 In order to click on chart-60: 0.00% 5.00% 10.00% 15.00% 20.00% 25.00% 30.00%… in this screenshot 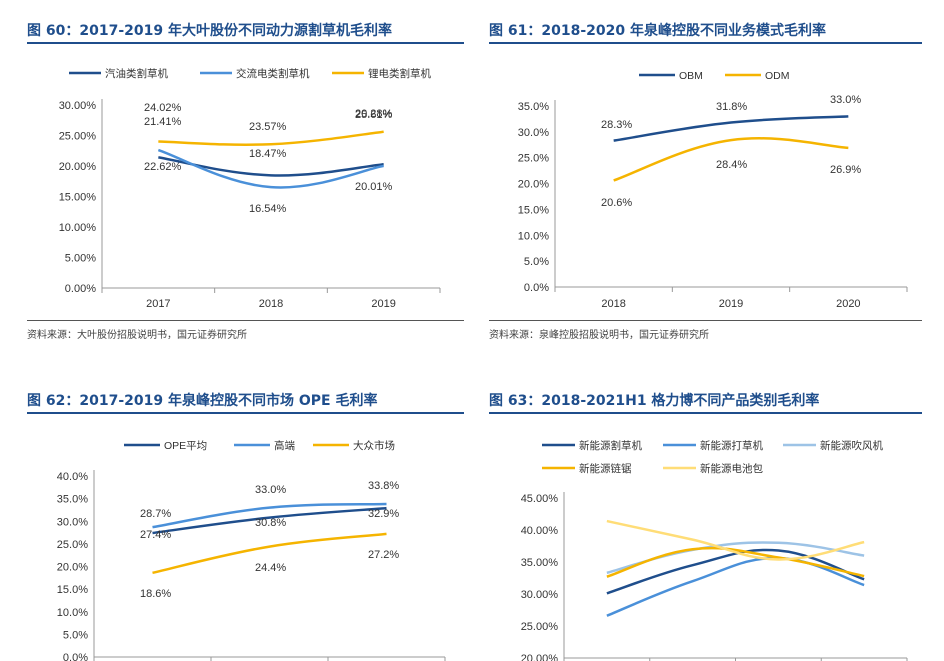, I will do `click(250, 188)`.